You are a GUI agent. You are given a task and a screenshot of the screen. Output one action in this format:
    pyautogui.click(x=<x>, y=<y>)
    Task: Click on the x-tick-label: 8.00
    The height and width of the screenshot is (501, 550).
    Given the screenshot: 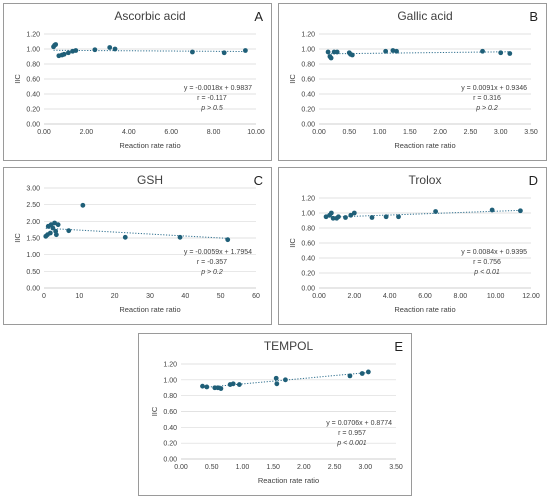 What is the action you would take?
    pyautogui.click(x=214, y=132)
    